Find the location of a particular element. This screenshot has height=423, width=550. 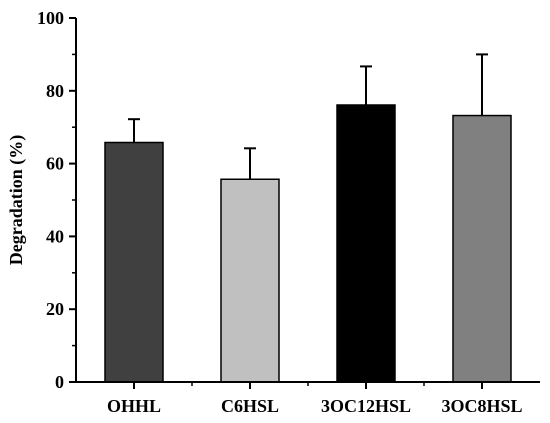

x-tick-label: OHHL is located at coordinates (134, 406).